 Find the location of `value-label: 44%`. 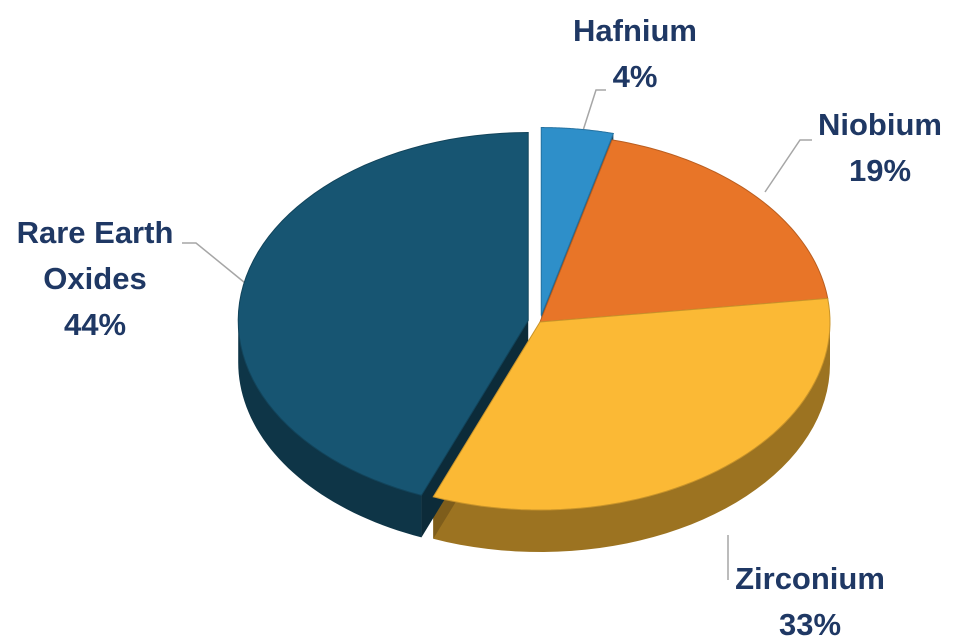

value-label: 44% is located at coordinates (95, 324).